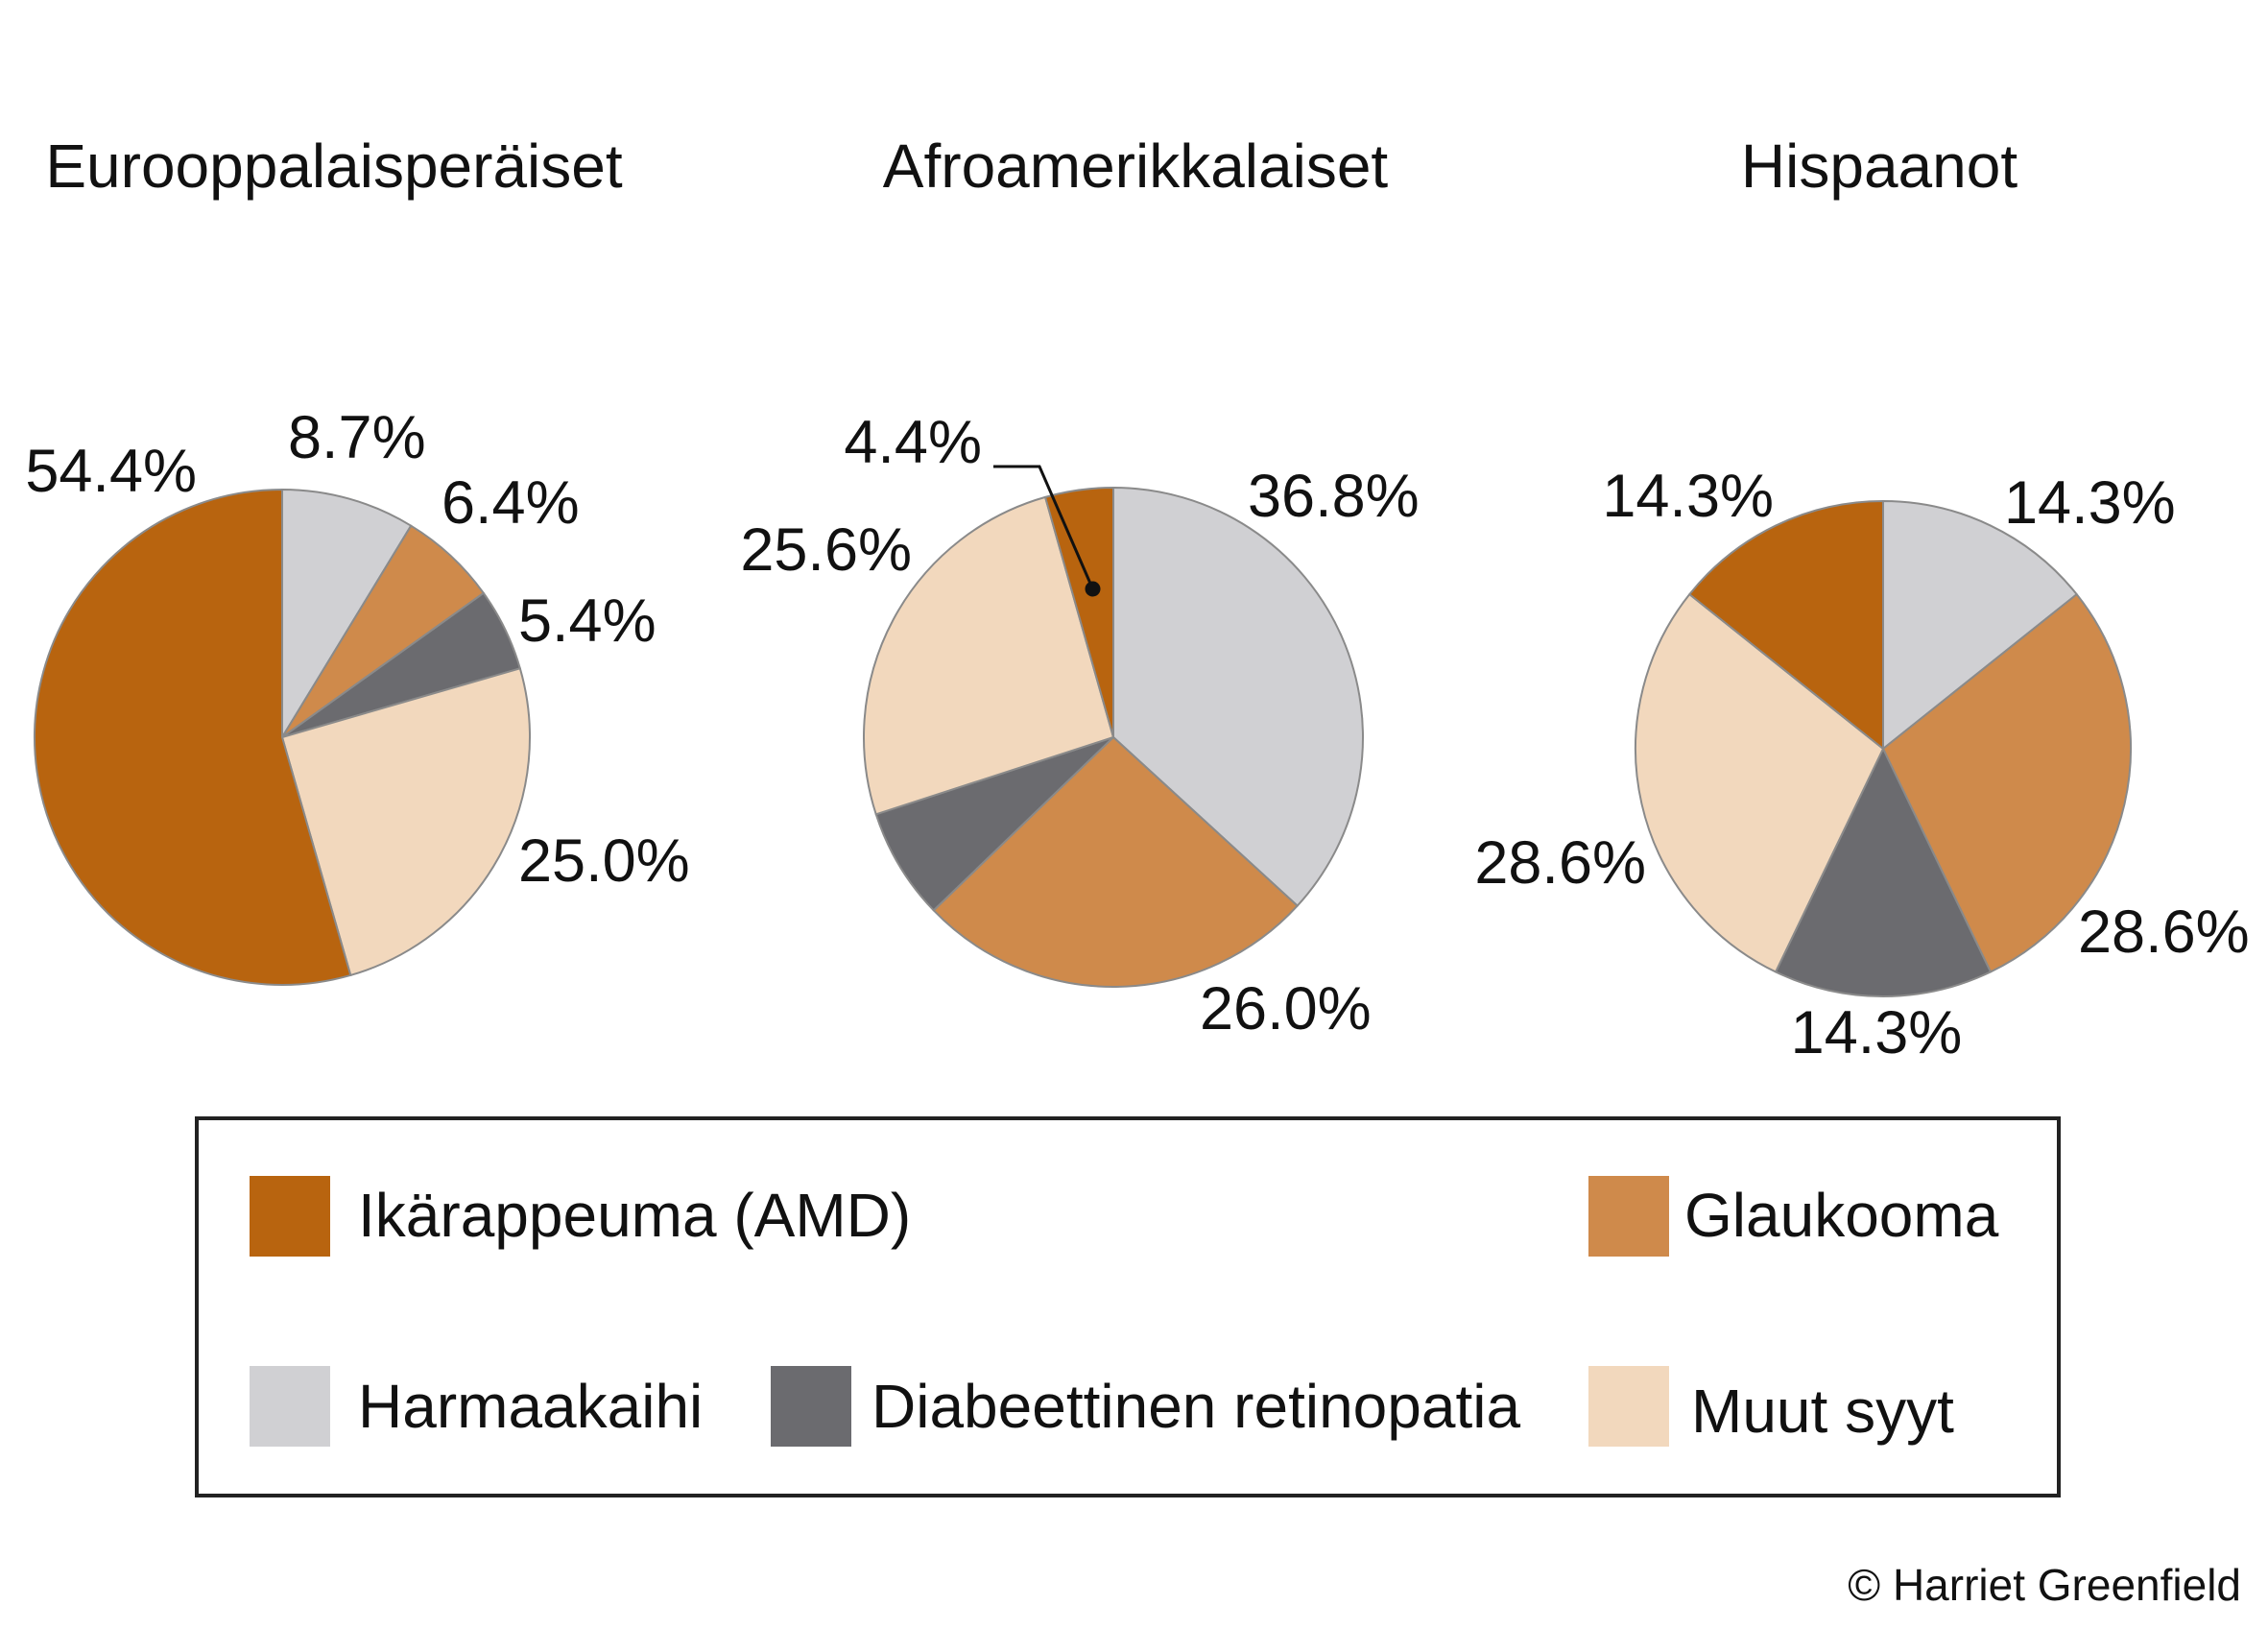 The width and height of the screenshot is (2268, 1629). Describe the element at coordinates (1043, 527) in the screenshot. I see `leader-line` at that location.